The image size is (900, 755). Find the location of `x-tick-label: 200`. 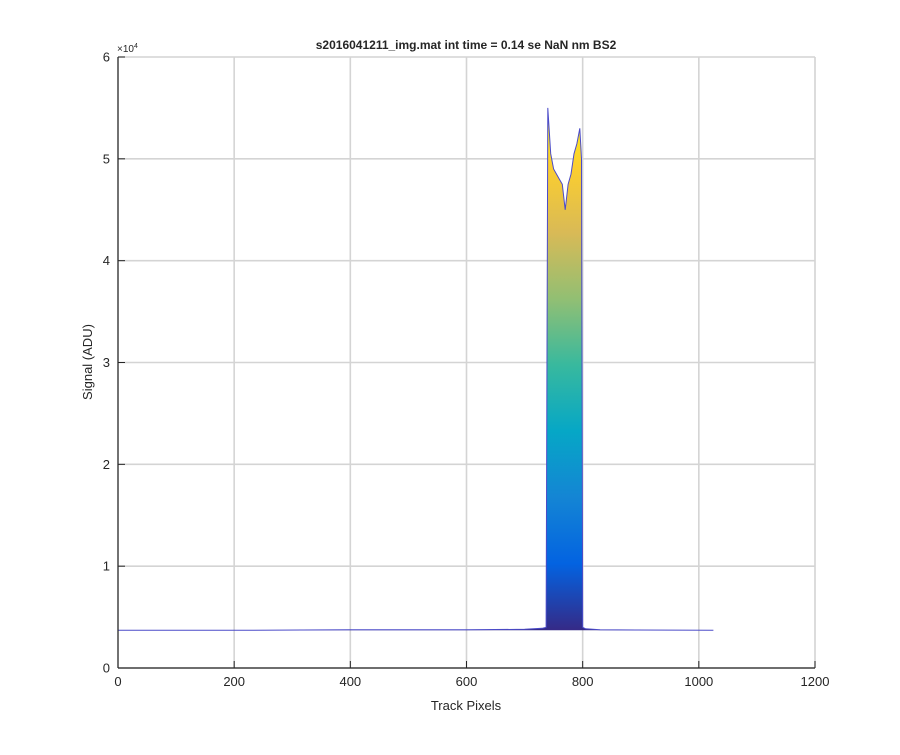

x-tick-label: 200 is located at coordinates (234, 681).